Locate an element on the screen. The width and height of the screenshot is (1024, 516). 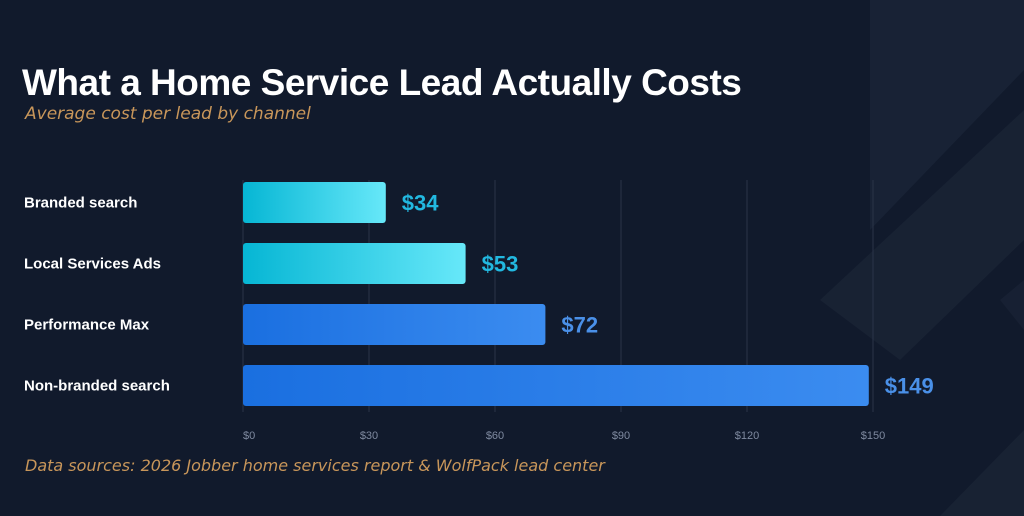
category-label: Performance Max is located at coordinates (87, 325).